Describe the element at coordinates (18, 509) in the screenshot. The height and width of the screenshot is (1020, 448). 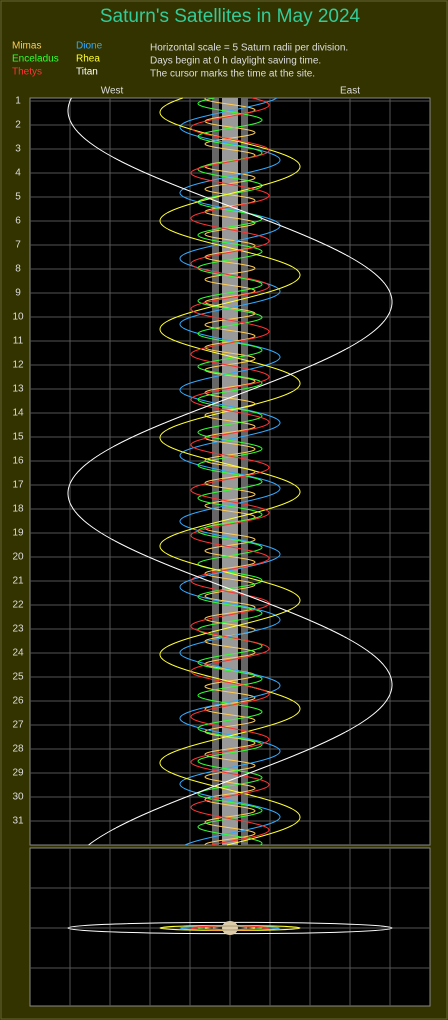
I see `day-label: 18` at that location.